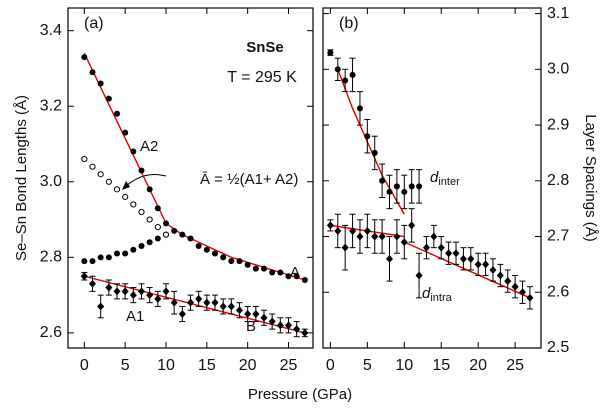 The image size is (609, 414). I want to click on series-label: dinter, so click(445, 178).